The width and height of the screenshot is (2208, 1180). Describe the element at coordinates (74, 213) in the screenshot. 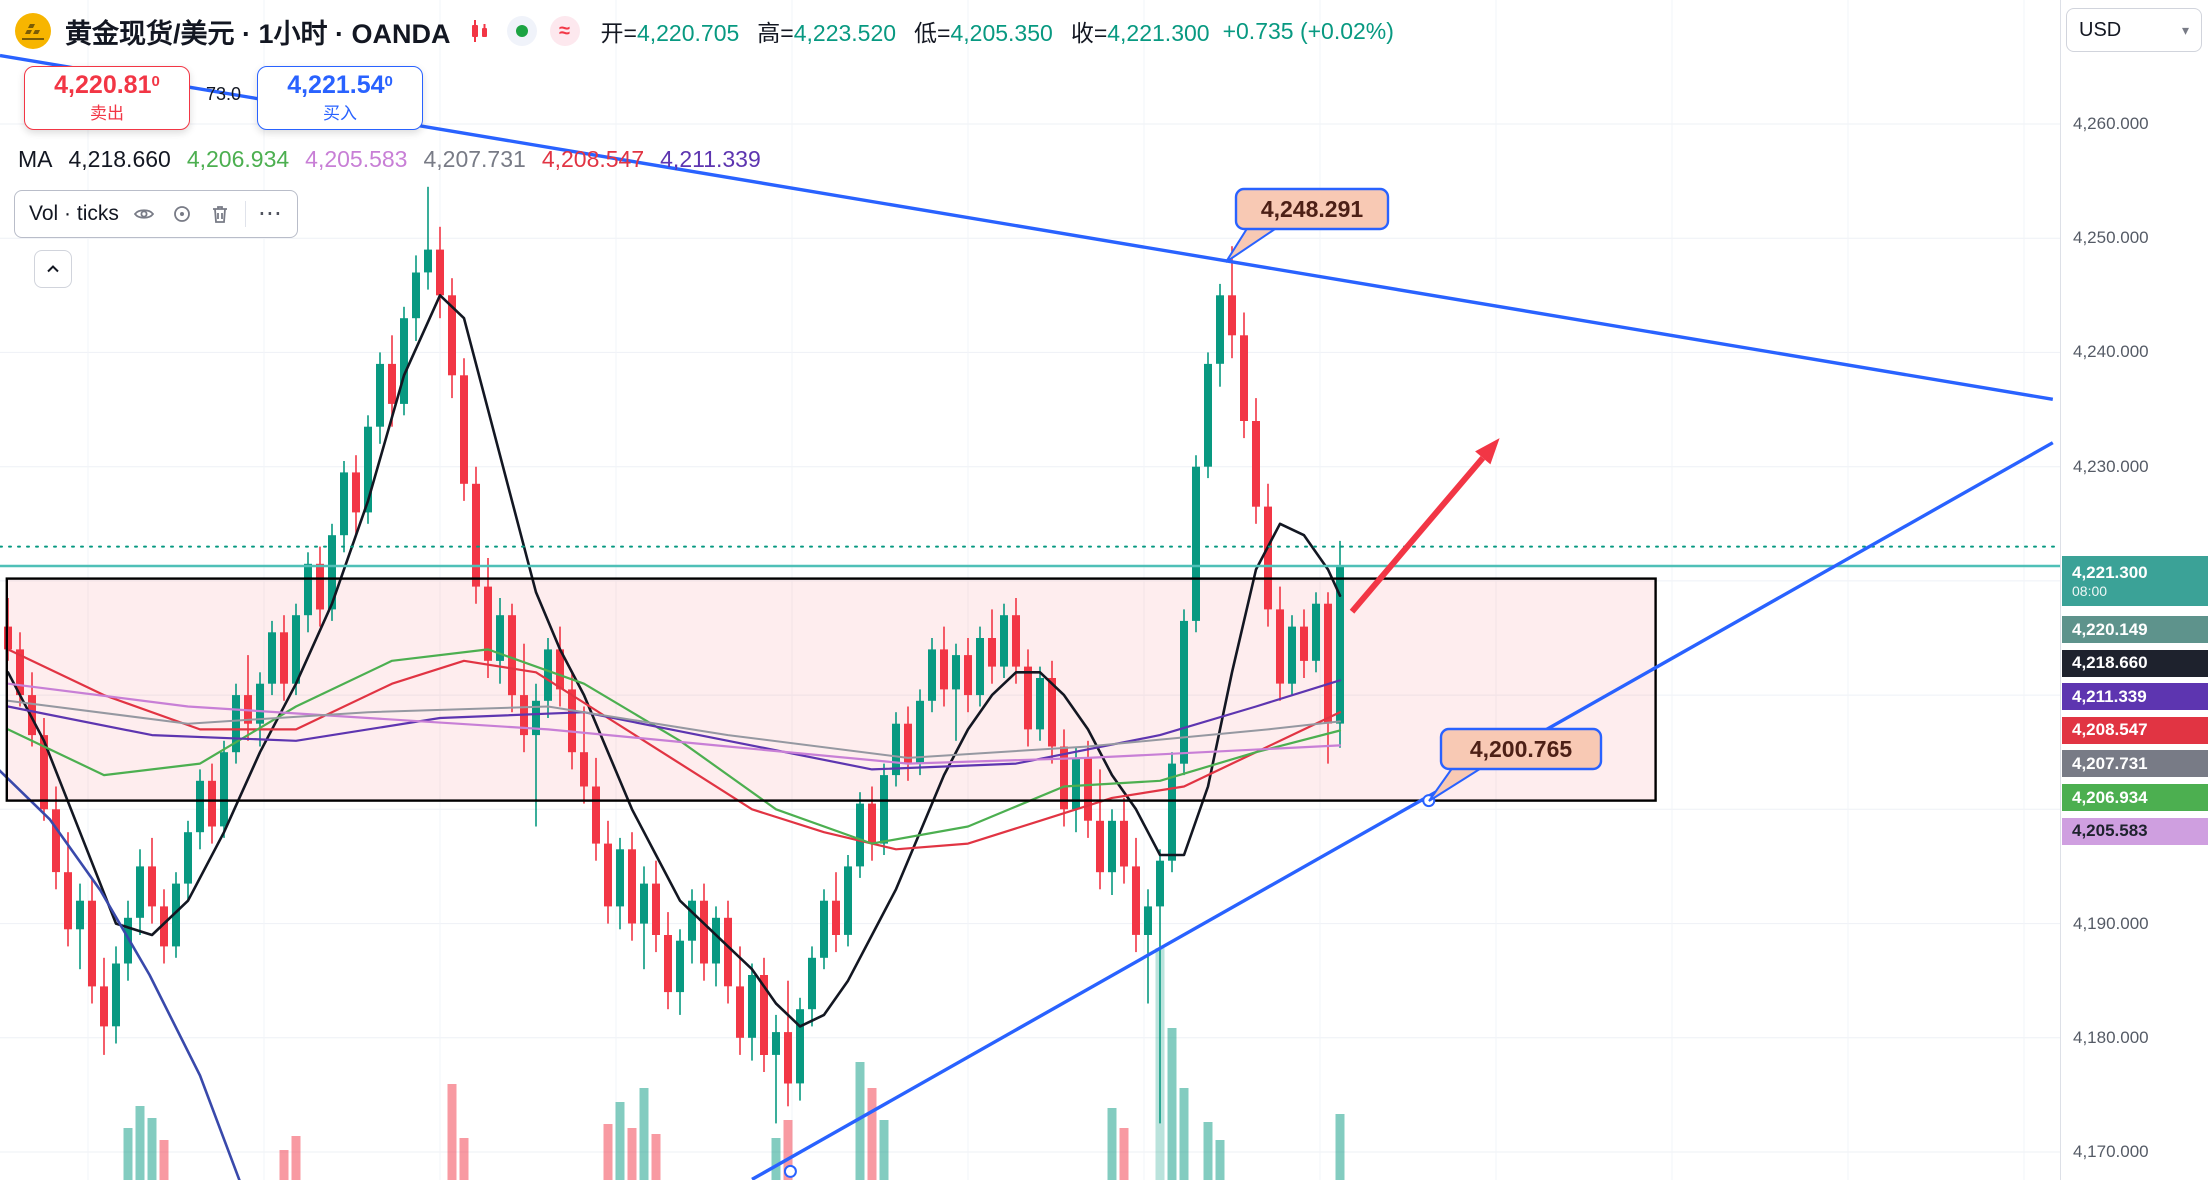

I see `indicator-title: Vol · ticks` at that location.